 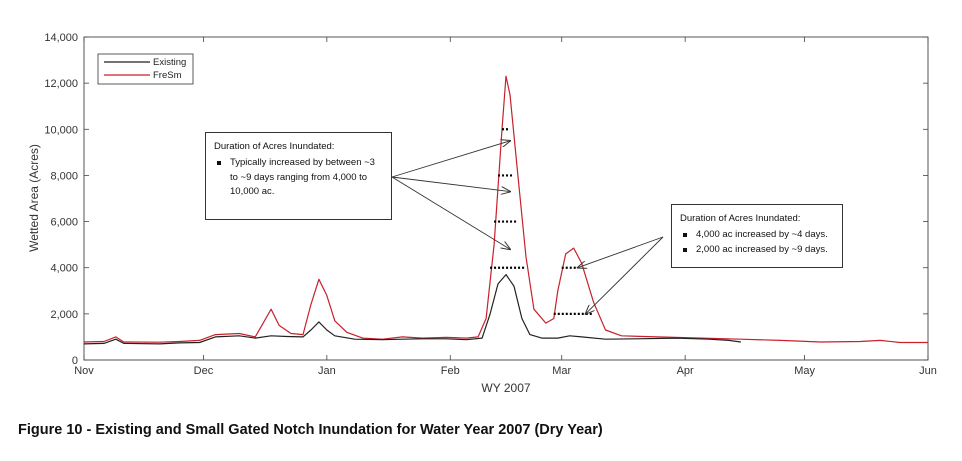 I want to click on x-tick-label: Apr, so click(x=685, y=371).